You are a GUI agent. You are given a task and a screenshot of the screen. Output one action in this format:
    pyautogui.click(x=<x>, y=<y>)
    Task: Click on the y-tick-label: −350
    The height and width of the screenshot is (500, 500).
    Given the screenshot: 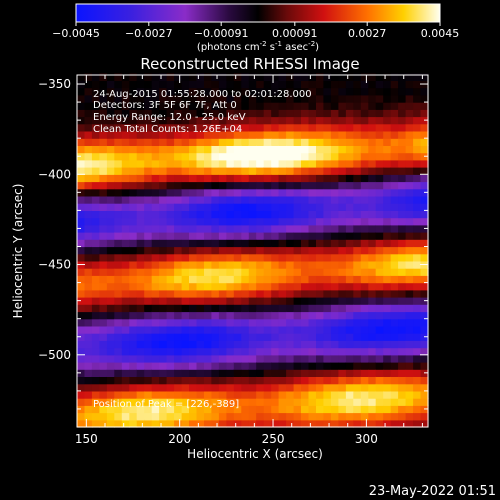 What is the action you would take?
    pyautogui.click(x=54, y=84)
    